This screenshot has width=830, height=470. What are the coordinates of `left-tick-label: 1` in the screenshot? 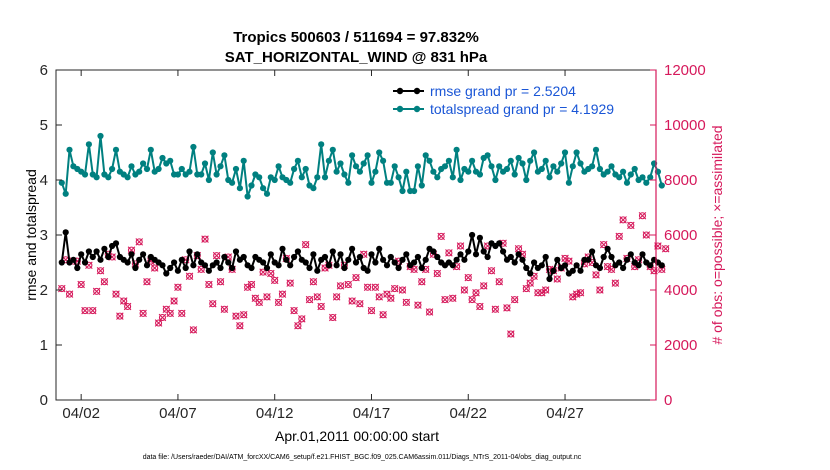 It's located at (44, 345).